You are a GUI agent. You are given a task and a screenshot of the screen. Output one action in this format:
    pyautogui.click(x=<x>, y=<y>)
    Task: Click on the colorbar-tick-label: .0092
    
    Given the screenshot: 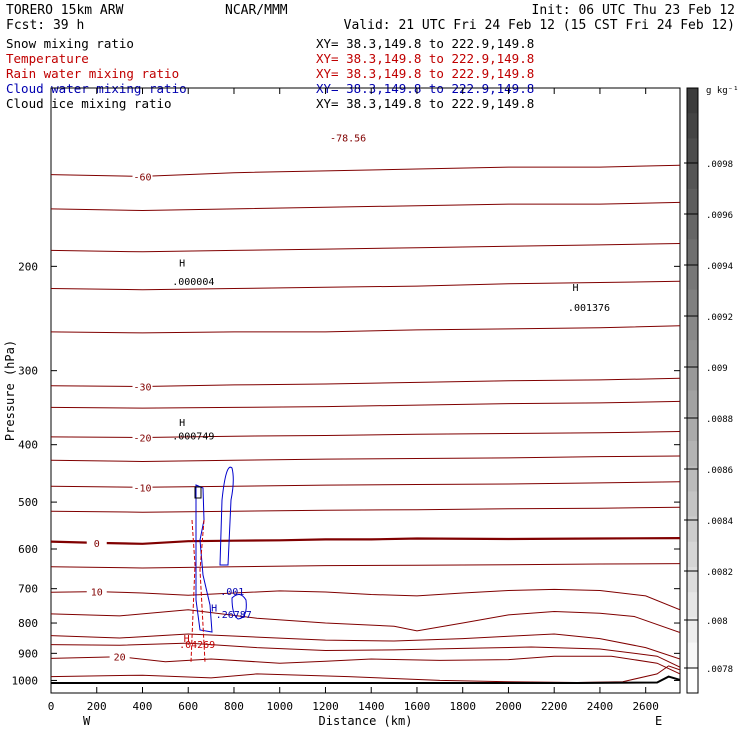 What is the action you would take?
    pyautogui.click(x=719, y=318)
    